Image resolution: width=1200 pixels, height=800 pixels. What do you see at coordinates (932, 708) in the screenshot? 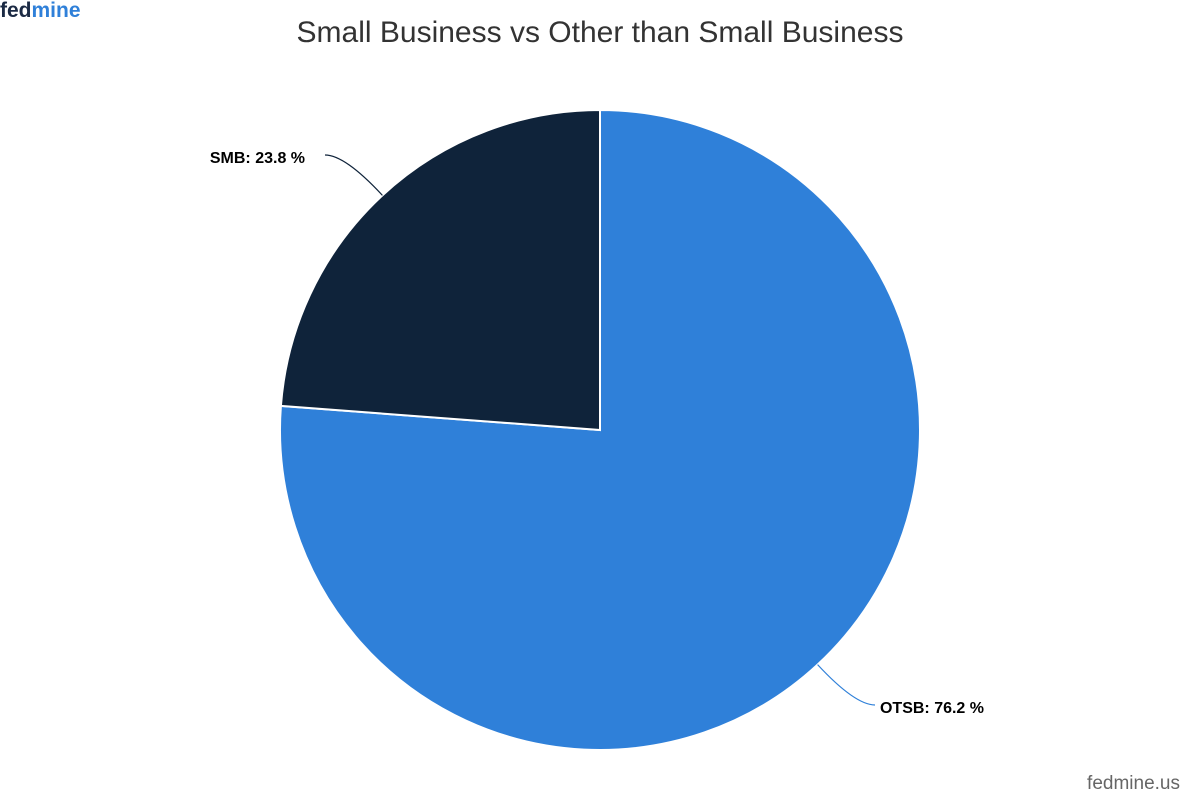
I see `data-label: OTSB: 76.2 %` at bounding box center [932, 708].